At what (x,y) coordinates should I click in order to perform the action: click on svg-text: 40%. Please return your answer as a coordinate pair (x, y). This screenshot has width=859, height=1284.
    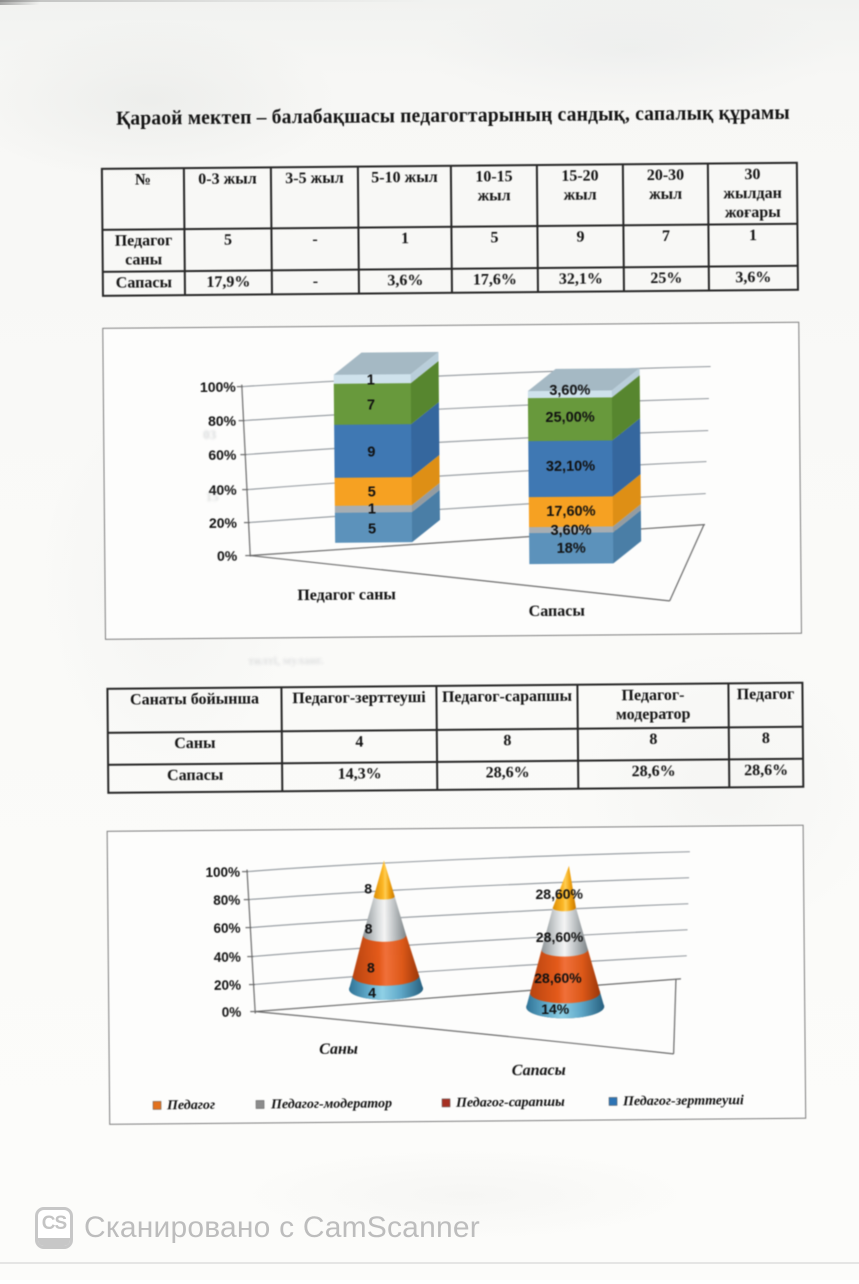
    Looking at the image, I should click on (227, 957).